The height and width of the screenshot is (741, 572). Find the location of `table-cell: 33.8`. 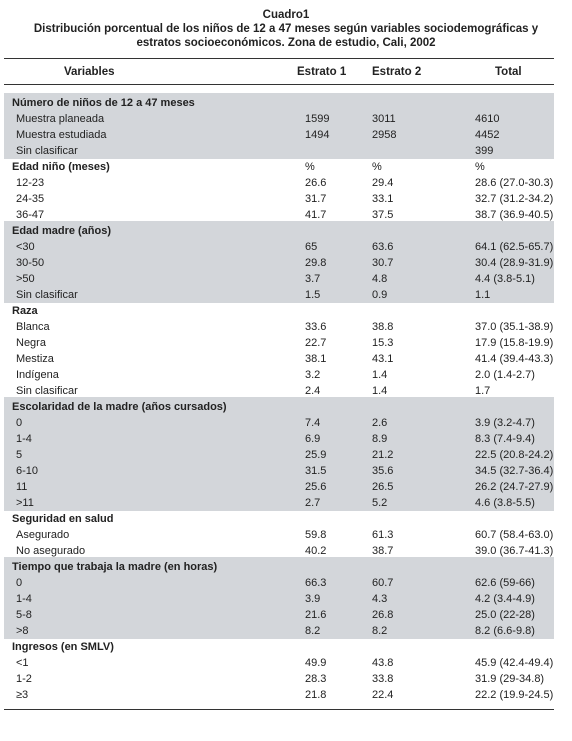

table-cell: 33.8 is located at coordinates (383, 679).